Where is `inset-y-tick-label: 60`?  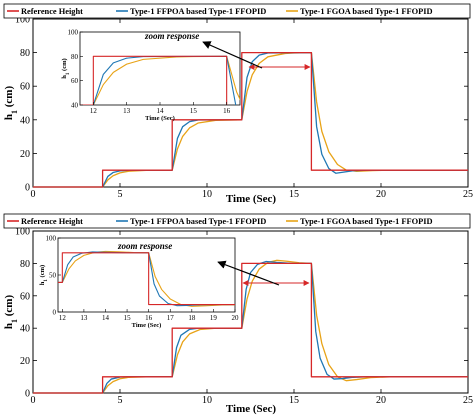 inset-y-tick-label: 60 is located at coordinates (75, 81).